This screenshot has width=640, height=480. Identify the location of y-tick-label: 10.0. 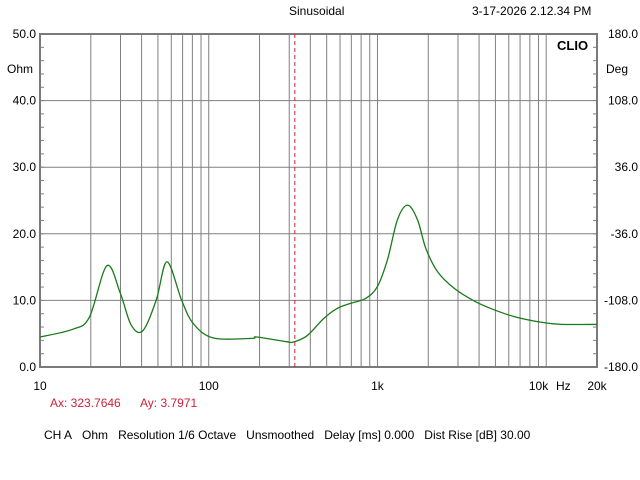
(25, 300).